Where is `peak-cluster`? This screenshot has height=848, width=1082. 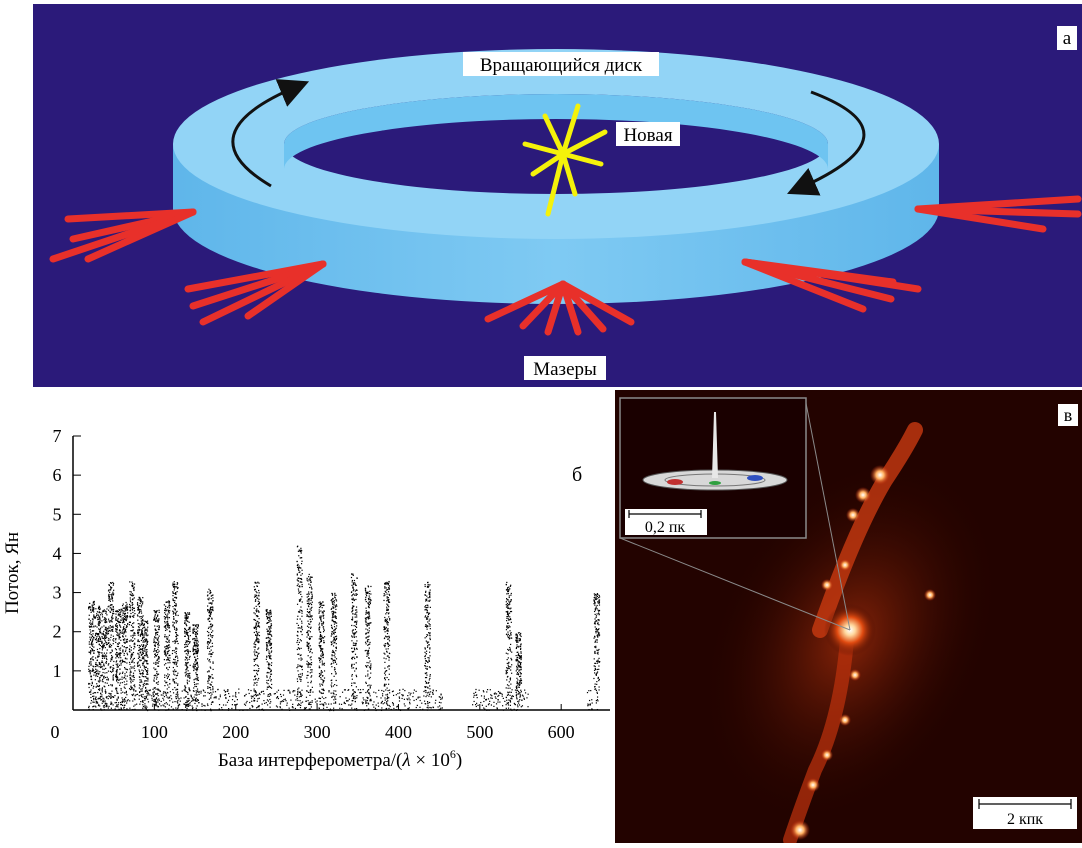
peak-cluster is located at coordinates (597, 652).